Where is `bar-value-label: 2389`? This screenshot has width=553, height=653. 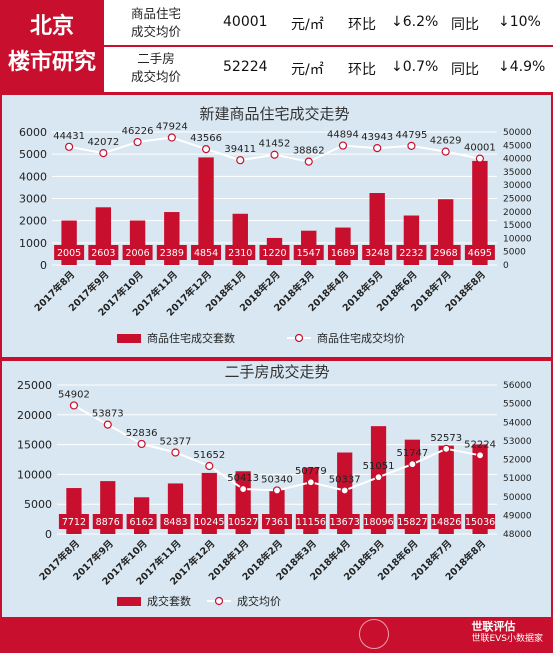
bar-value-label: 2389 is located at coordinates (172, 253).